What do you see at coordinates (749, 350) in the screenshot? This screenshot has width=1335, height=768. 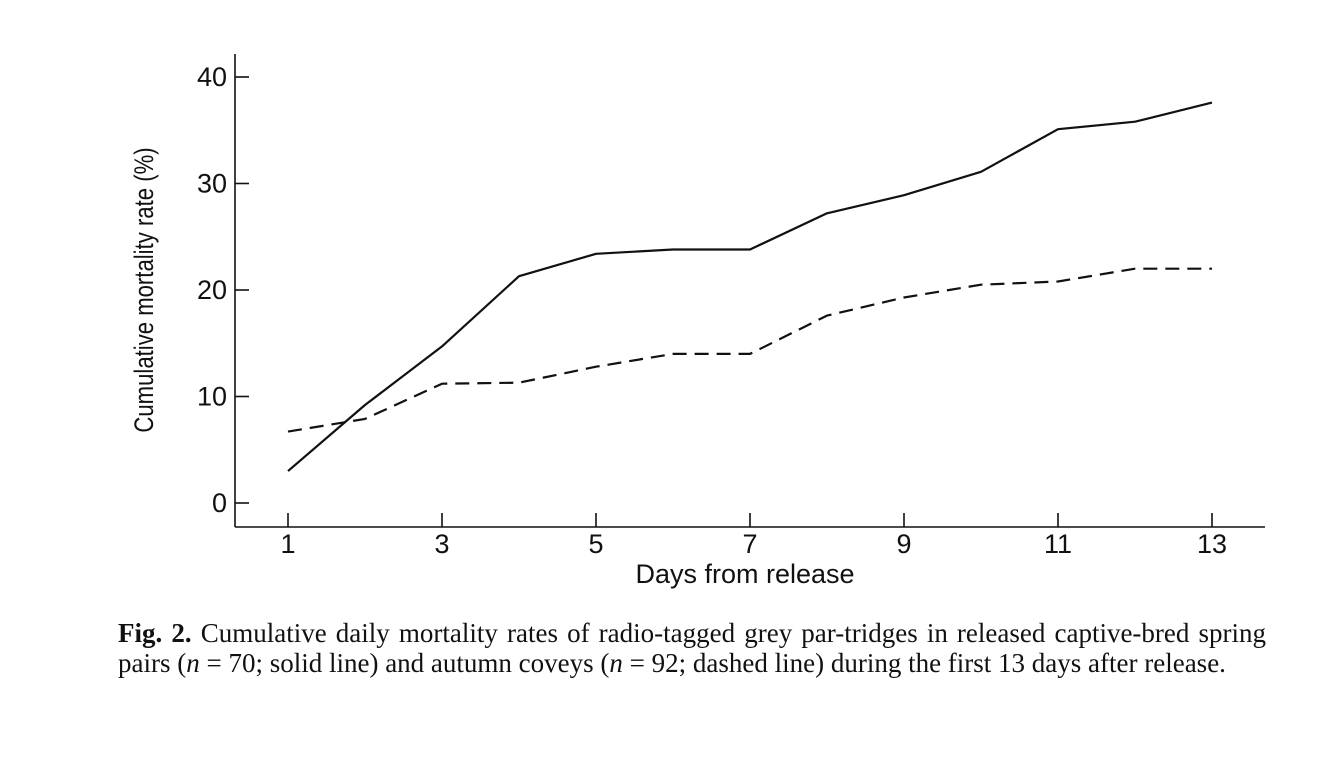 I see `series-line-dashed` at bounding box center [749, 350].